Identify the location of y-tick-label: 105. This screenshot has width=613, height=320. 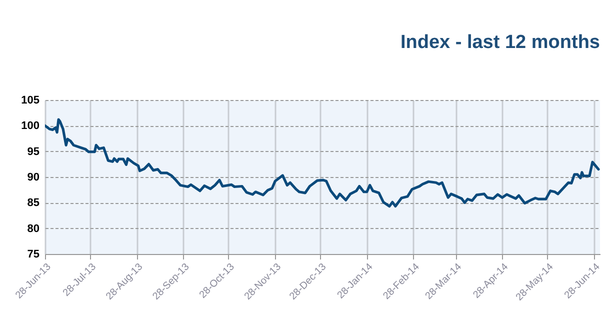
(30, 100).